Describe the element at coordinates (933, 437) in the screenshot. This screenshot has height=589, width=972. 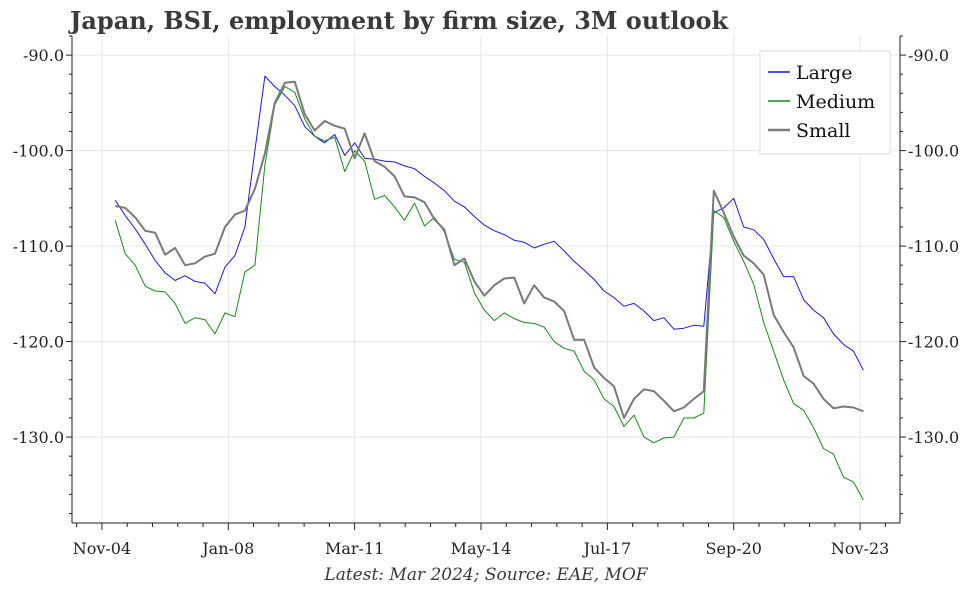
I see `y-tick-label-right: -130.0` at that location.